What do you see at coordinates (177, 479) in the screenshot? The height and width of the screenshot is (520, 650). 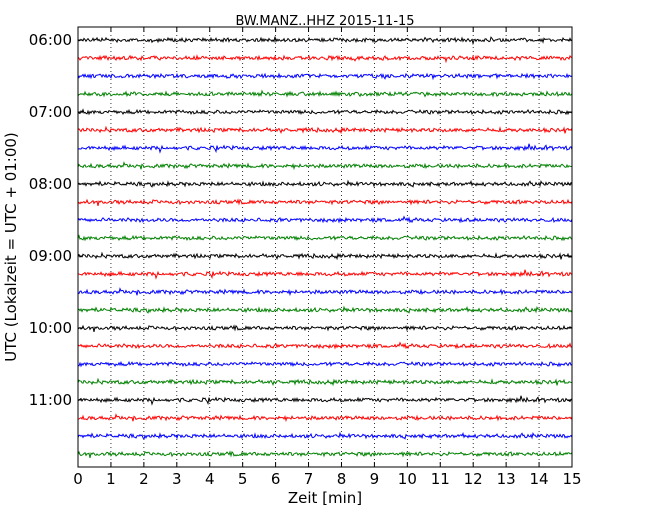 I see `x-tick-label: 3` at bounding box center [177, 479].